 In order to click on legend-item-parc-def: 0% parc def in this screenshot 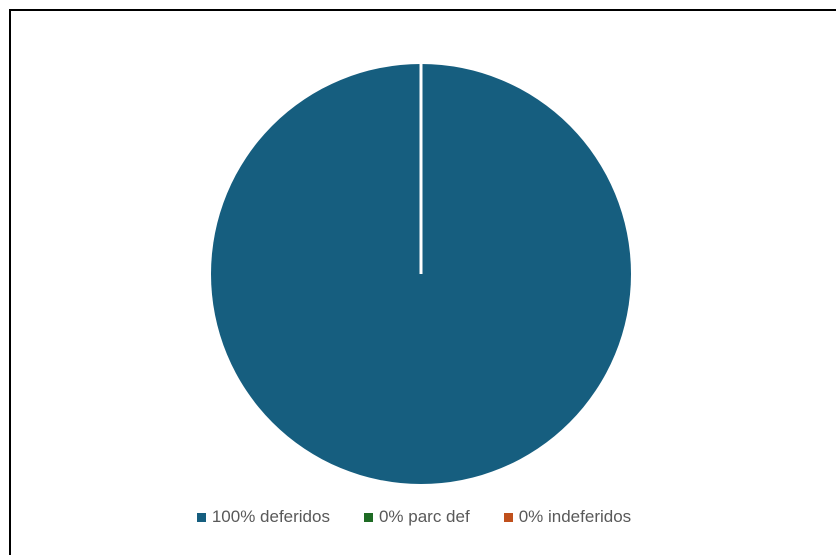, I will do `click(416, 517)`.